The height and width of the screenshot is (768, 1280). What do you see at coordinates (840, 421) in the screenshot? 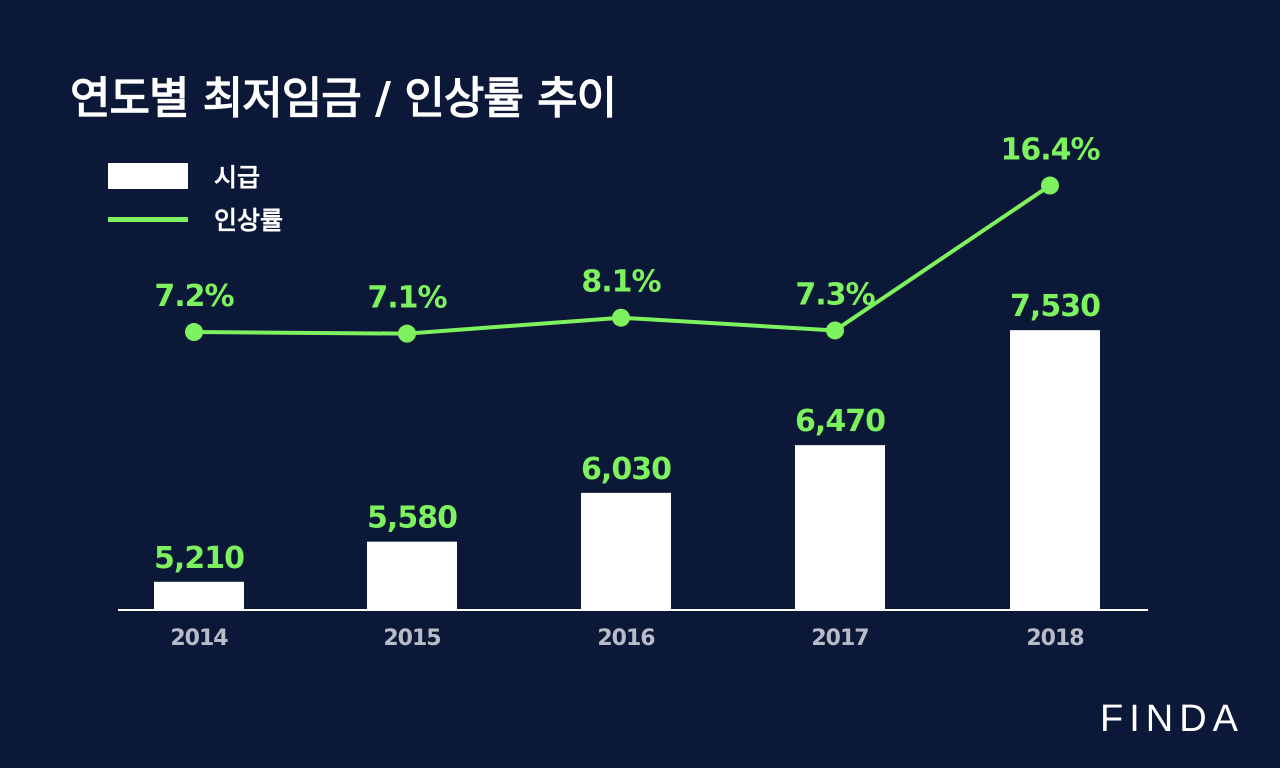
I see `bar-label-2017: 6,470` at bounding box center [840, 421].